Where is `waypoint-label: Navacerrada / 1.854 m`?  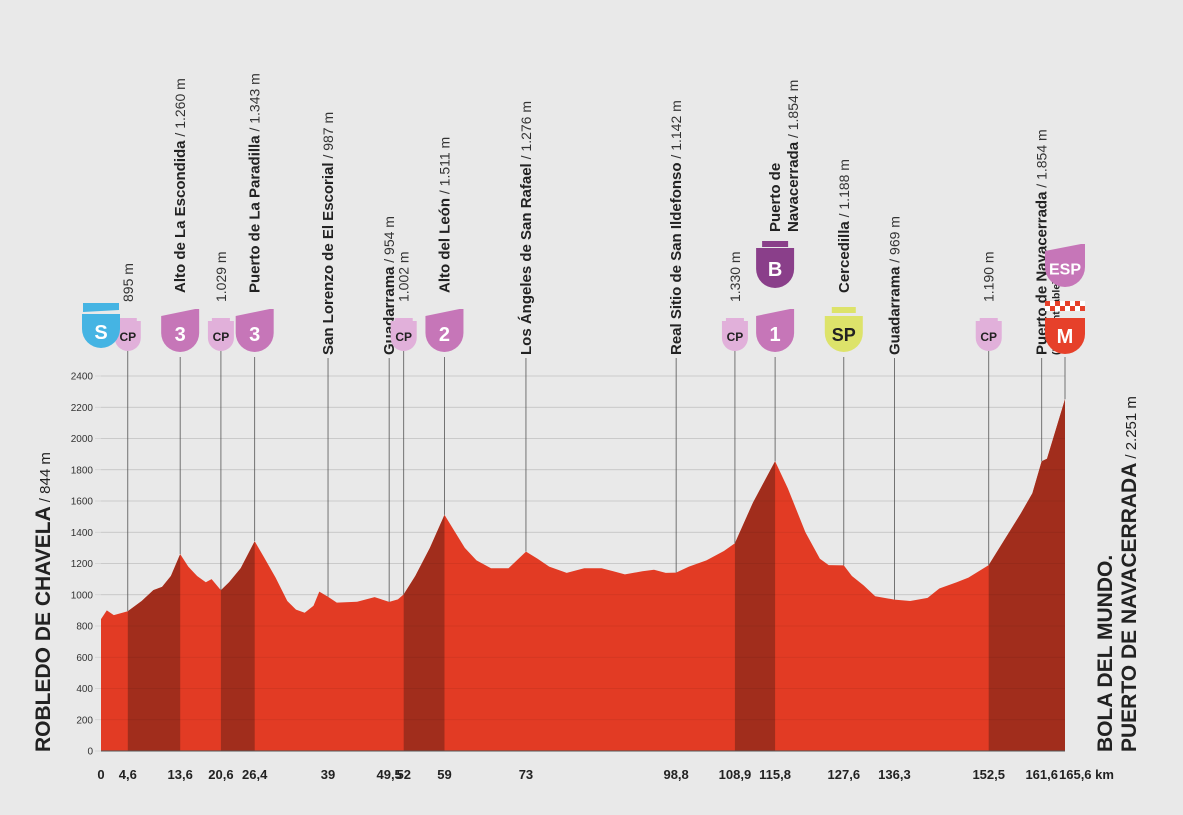
waypoint-label: Navacerrada / 1.854 m is located at coordinates (793, 156).